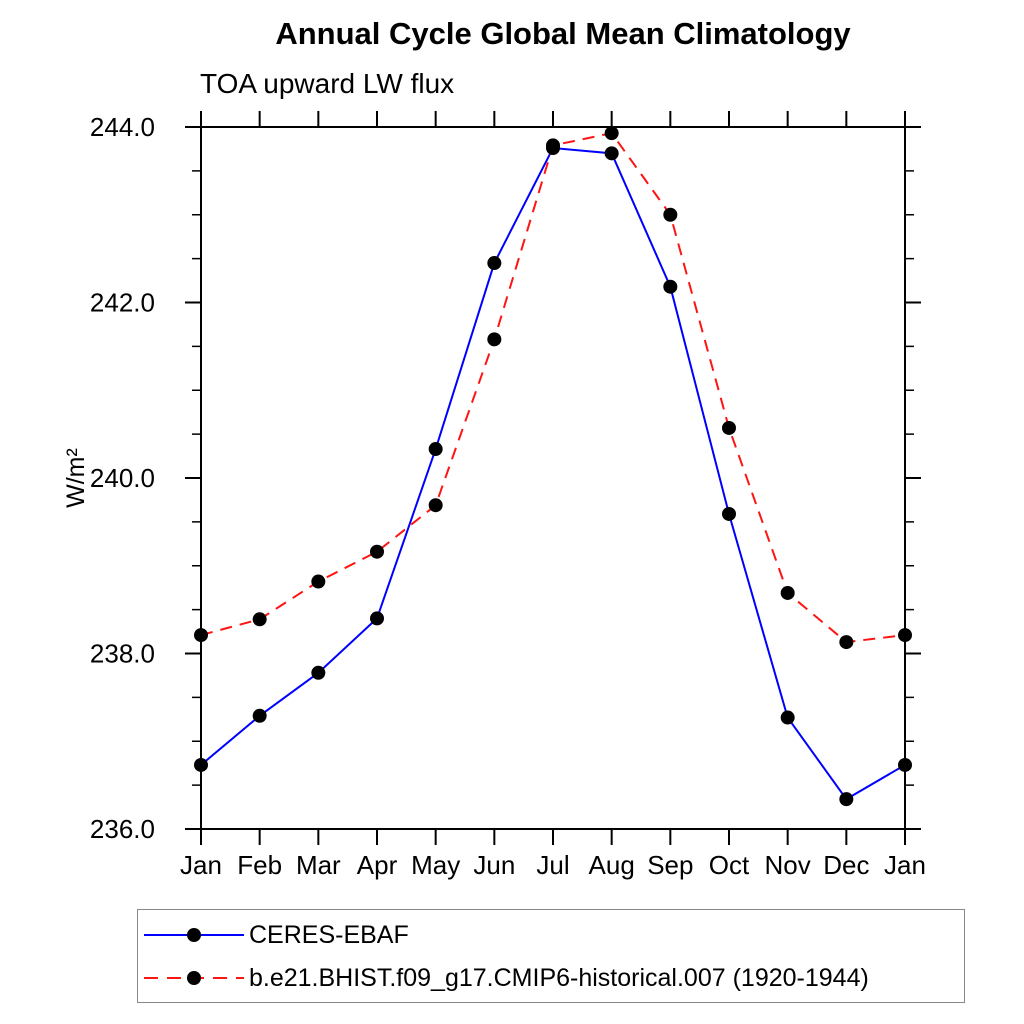 The height and width of the screenshot is (1024, 1024). What do you see at coordinates (563, 33) in the screenshot?
I see `chart-title: Annual Cycle Global Mean Climatology` at bounding box center [563, 33].